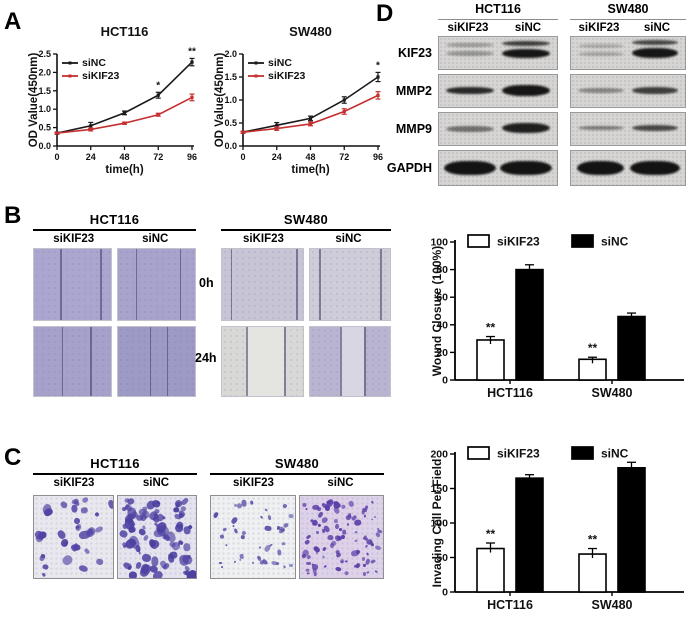 The height and width of the screenshot is (618, 689). I want to click on transwell-image-hct116-sikif23, so click(73, 537).